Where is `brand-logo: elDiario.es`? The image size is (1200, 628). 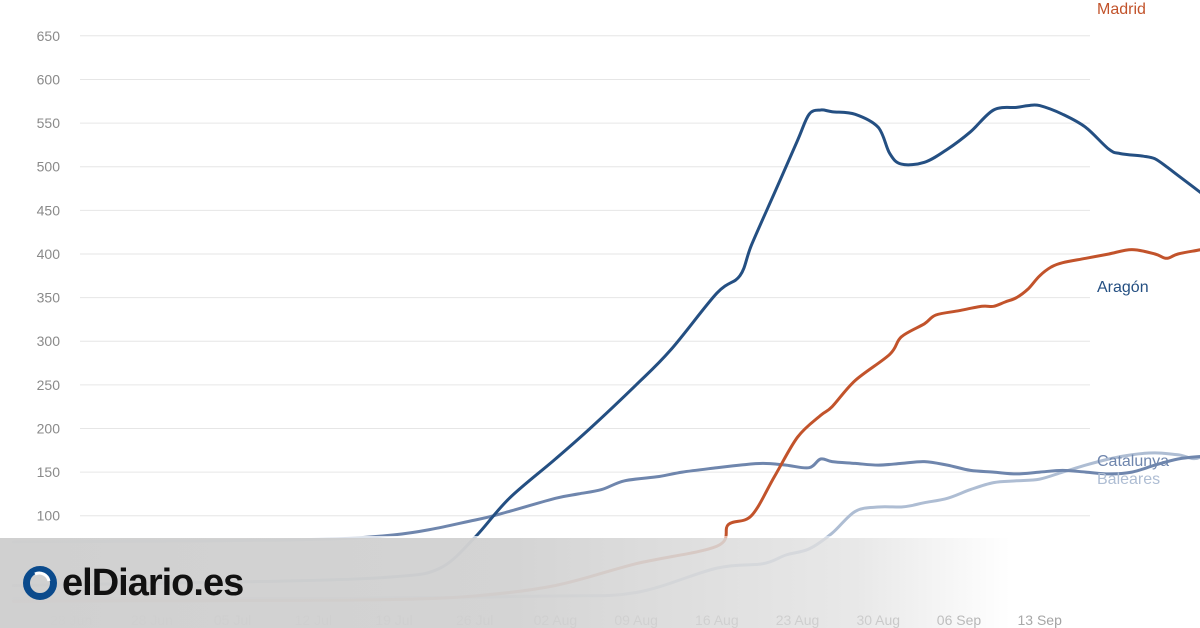
brand-logo: elDiario.es is located at coordinates (133, 583).